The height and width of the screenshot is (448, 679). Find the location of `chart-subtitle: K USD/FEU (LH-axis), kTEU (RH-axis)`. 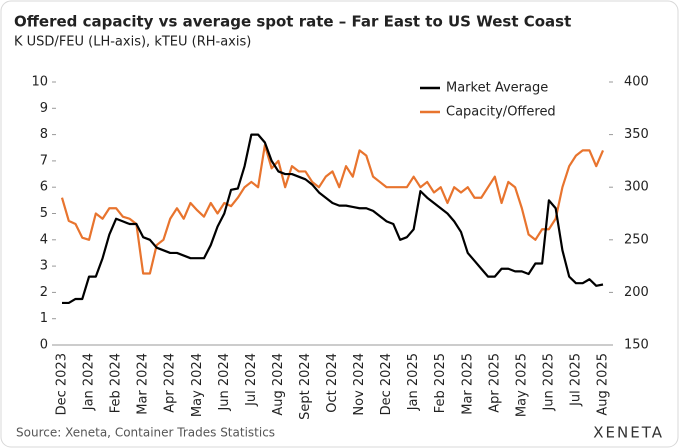

chart-subtitle: K USD/FEU (LH-axis), kTEU (RH-axis) is located at coordinates (132, 42).